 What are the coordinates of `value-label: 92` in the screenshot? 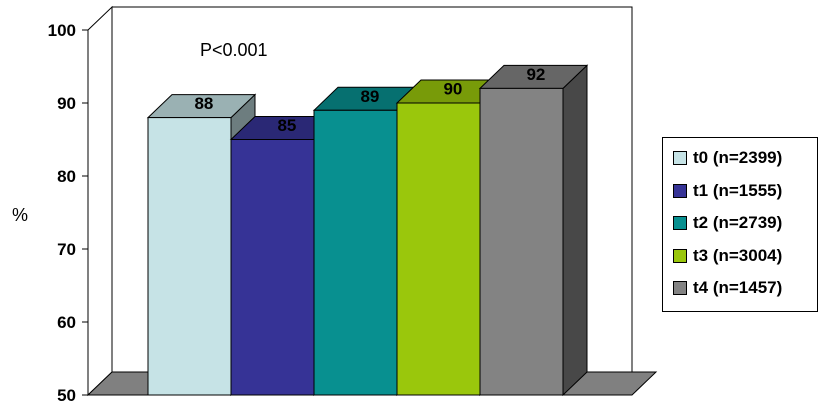 It's located at (535, 74).